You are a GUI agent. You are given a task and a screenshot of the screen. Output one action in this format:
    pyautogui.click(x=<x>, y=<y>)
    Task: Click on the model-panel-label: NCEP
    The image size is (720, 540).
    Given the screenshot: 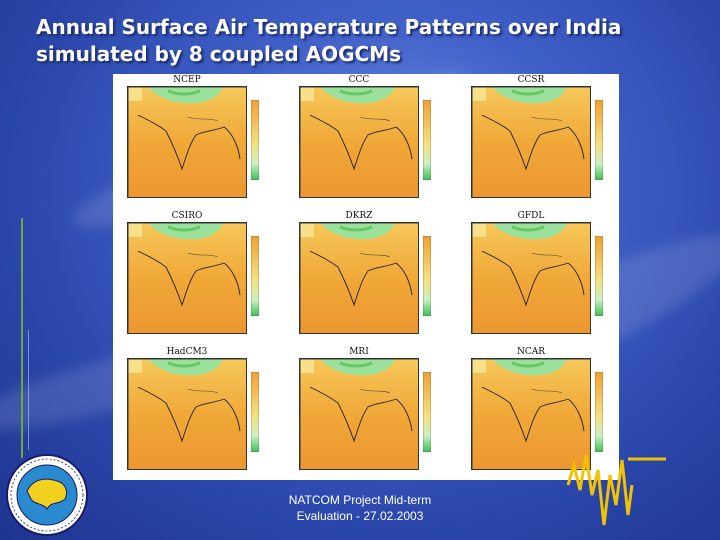 What is the action you would take?
    pyautogui.click(x=187, y=80)
    